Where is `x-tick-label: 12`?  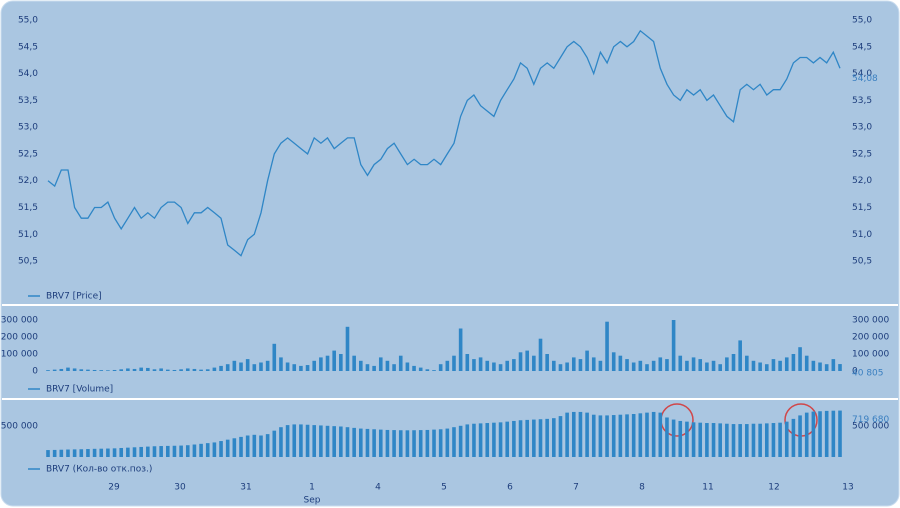 x-tick-label: 12 is located at coordinates (773, 488).